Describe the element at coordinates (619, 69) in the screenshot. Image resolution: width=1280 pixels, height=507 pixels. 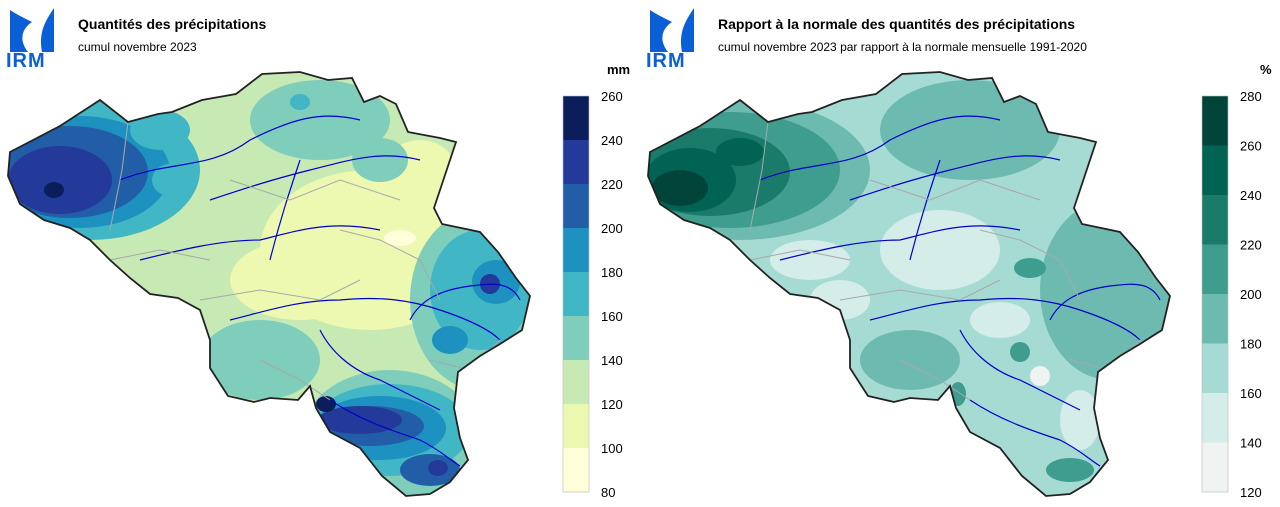
I see `legend-unit: mm` at that location.